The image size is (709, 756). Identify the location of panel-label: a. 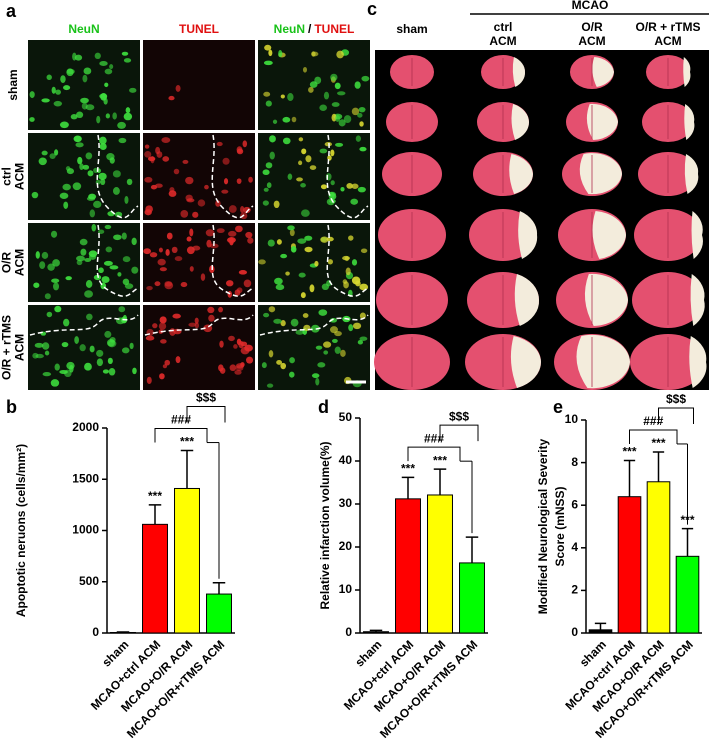
(11, 11).